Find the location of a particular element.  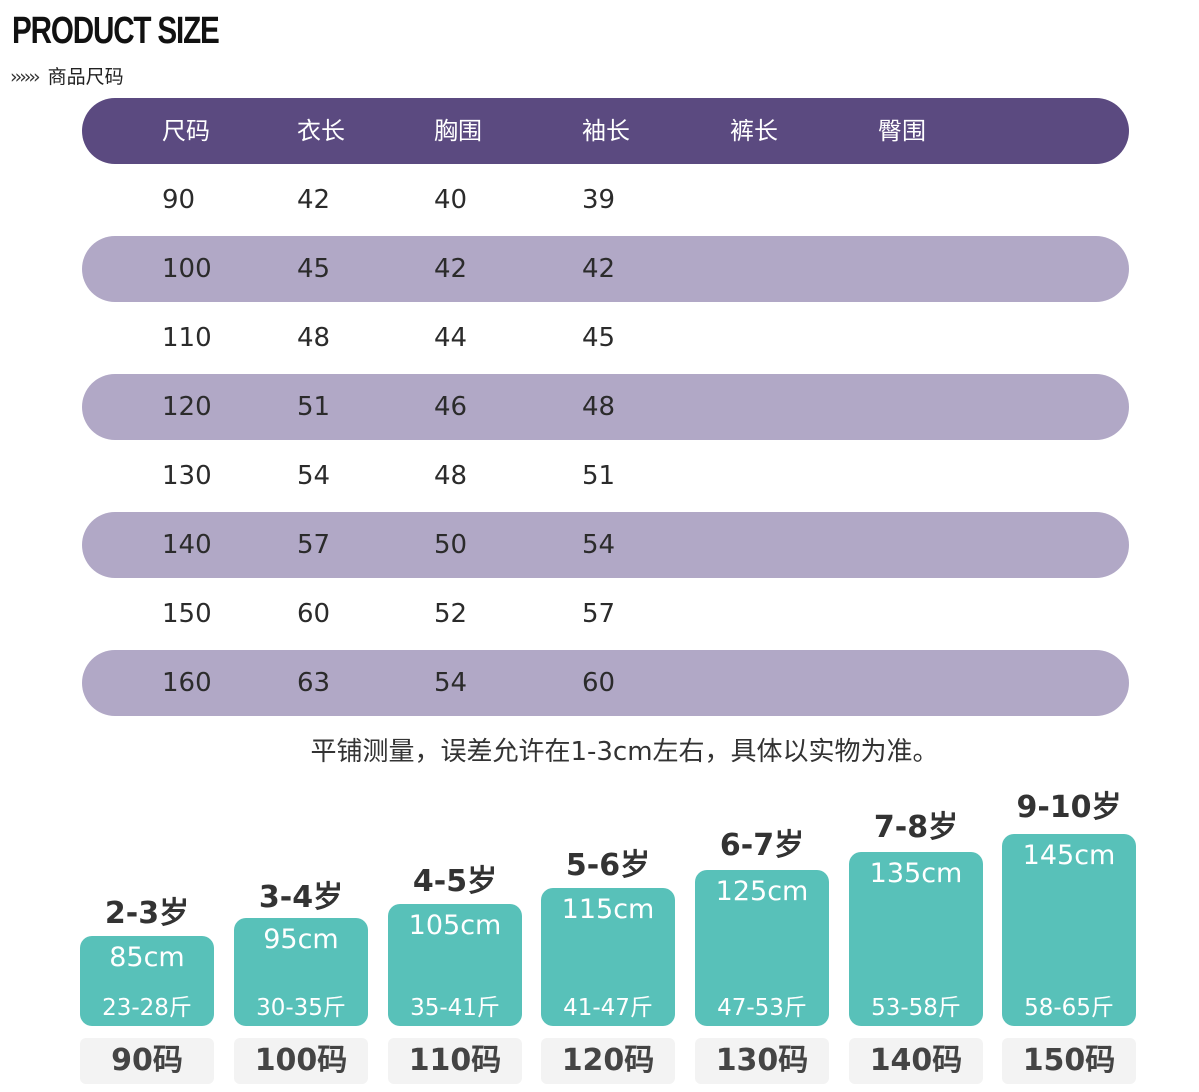

measurement-note: 平铺测量，误差允许在1-3cm左右，具体以实物为准。 is located at coordinates (599, 749).